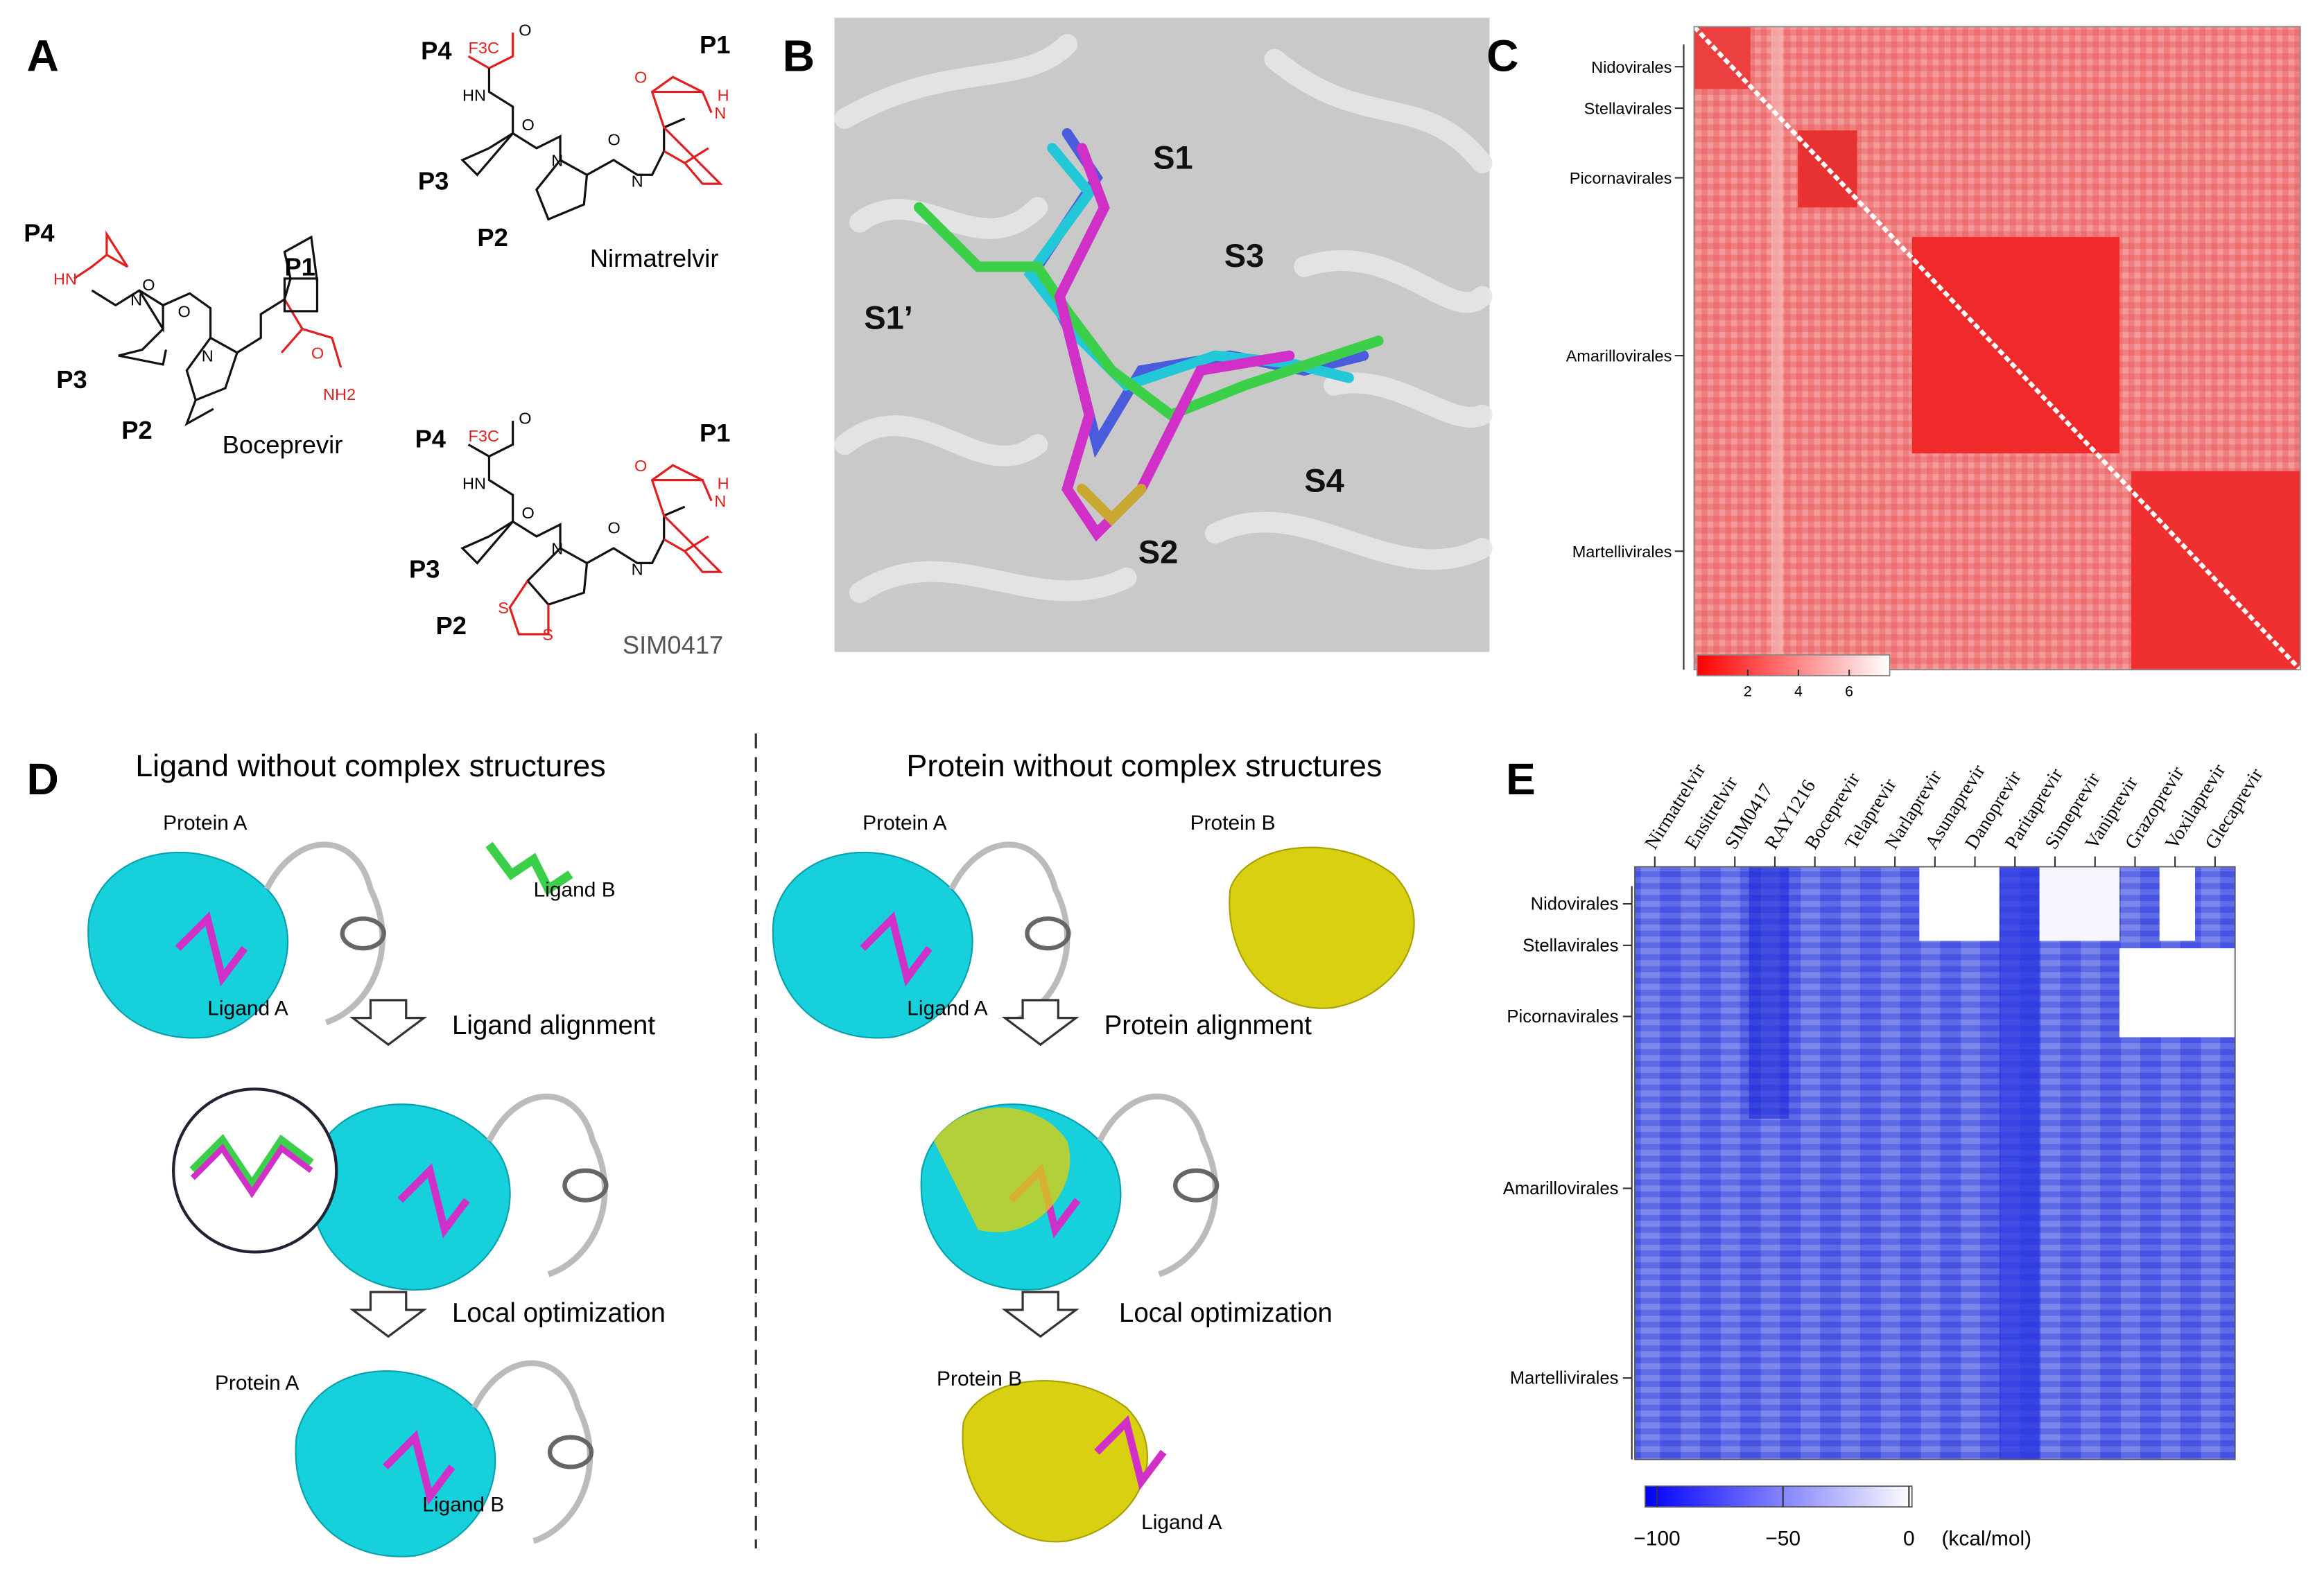  I want to click on panel-label: B, so click(799, 56).